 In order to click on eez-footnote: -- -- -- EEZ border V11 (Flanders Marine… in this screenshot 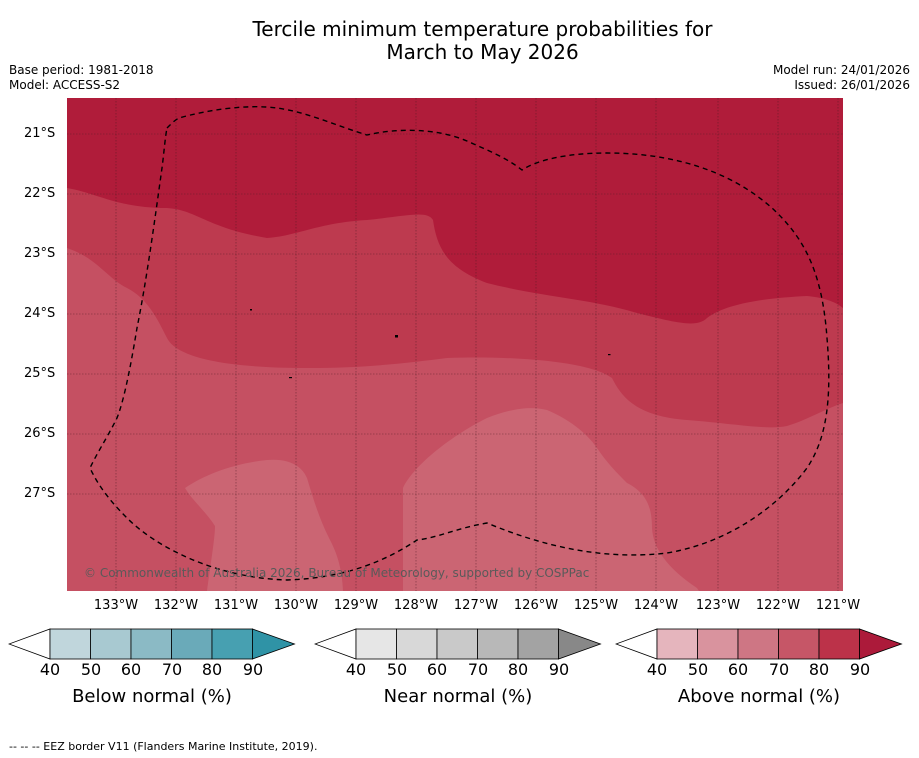, I will do `click(163, 746)`.